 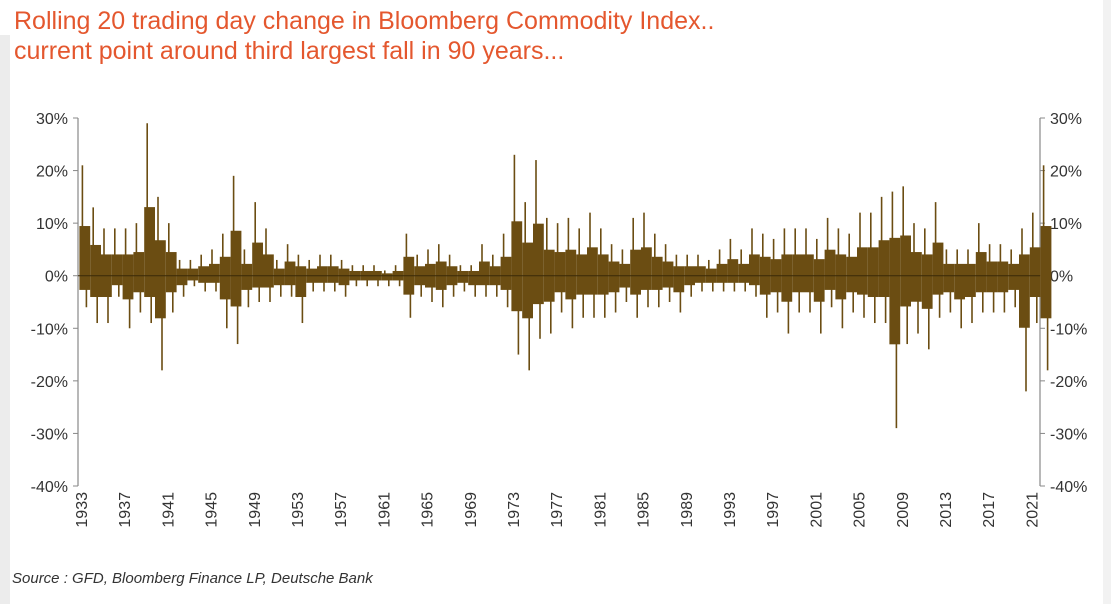 I want to click on left-y-tick-label: -40%, so click(x=49, y=487).